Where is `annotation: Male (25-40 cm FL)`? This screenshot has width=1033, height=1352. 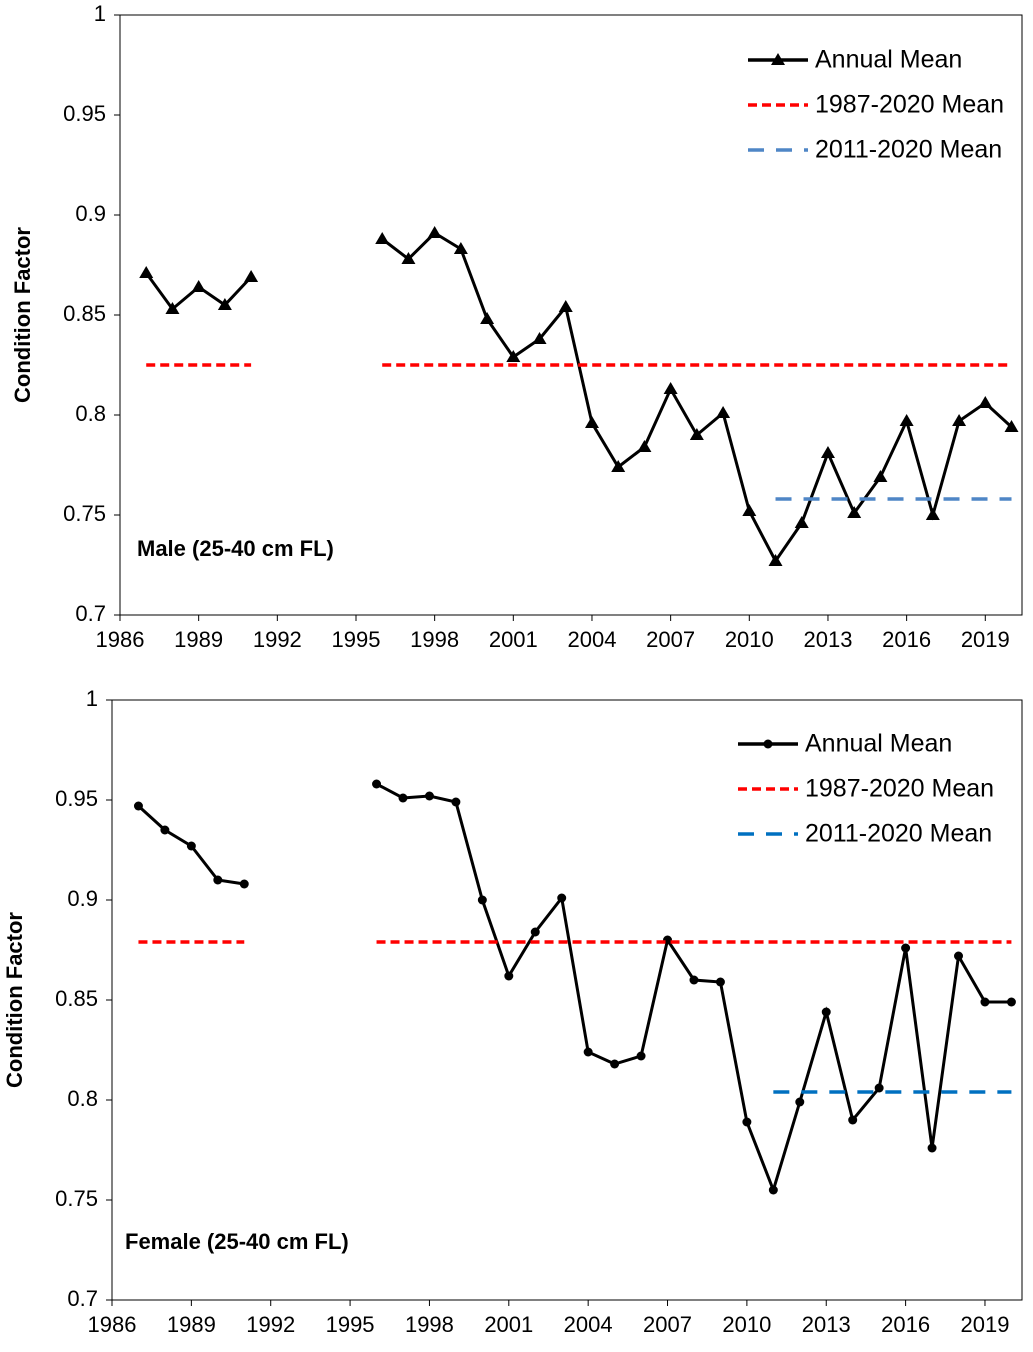 annotation: Male (25-40 cm FL) is located at coordinates (235, 548).